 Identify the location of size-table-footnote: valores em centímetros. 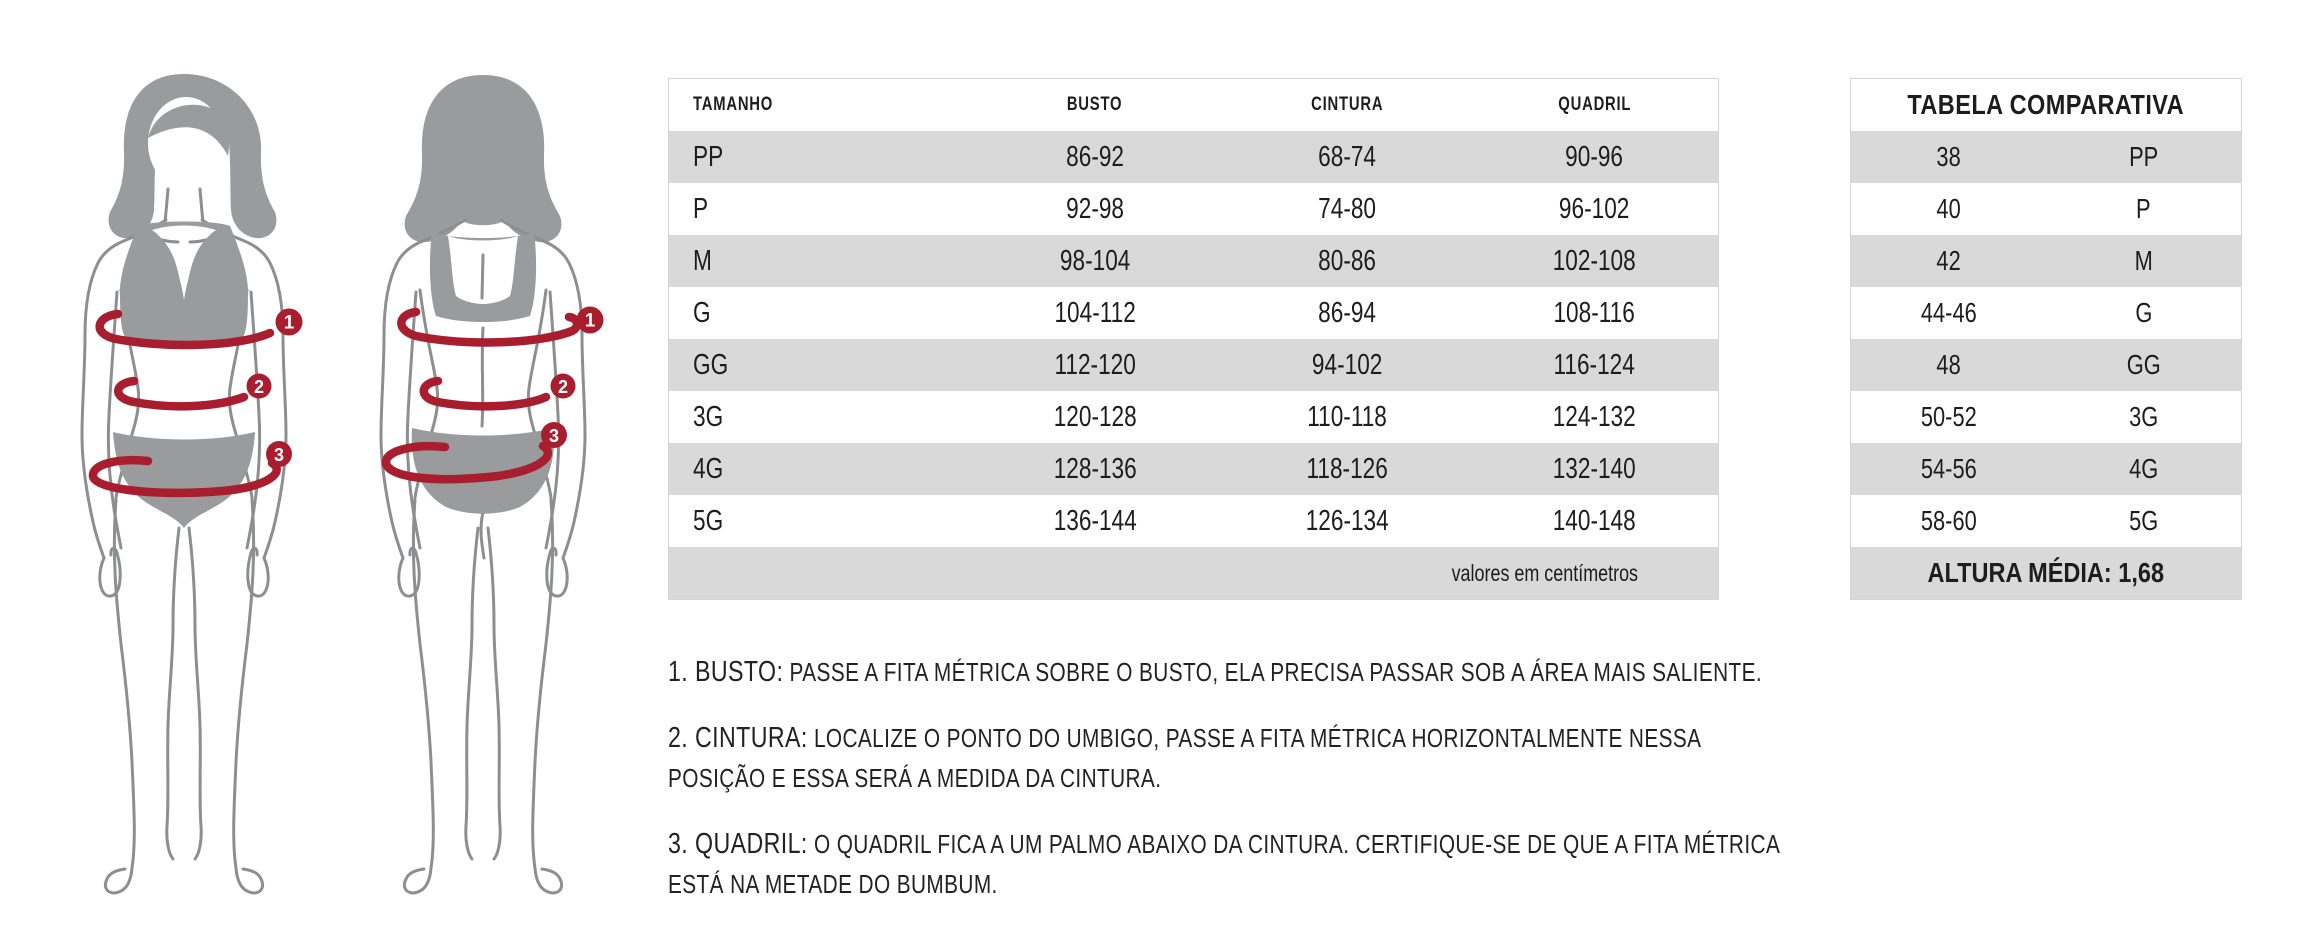
(1193, 573).